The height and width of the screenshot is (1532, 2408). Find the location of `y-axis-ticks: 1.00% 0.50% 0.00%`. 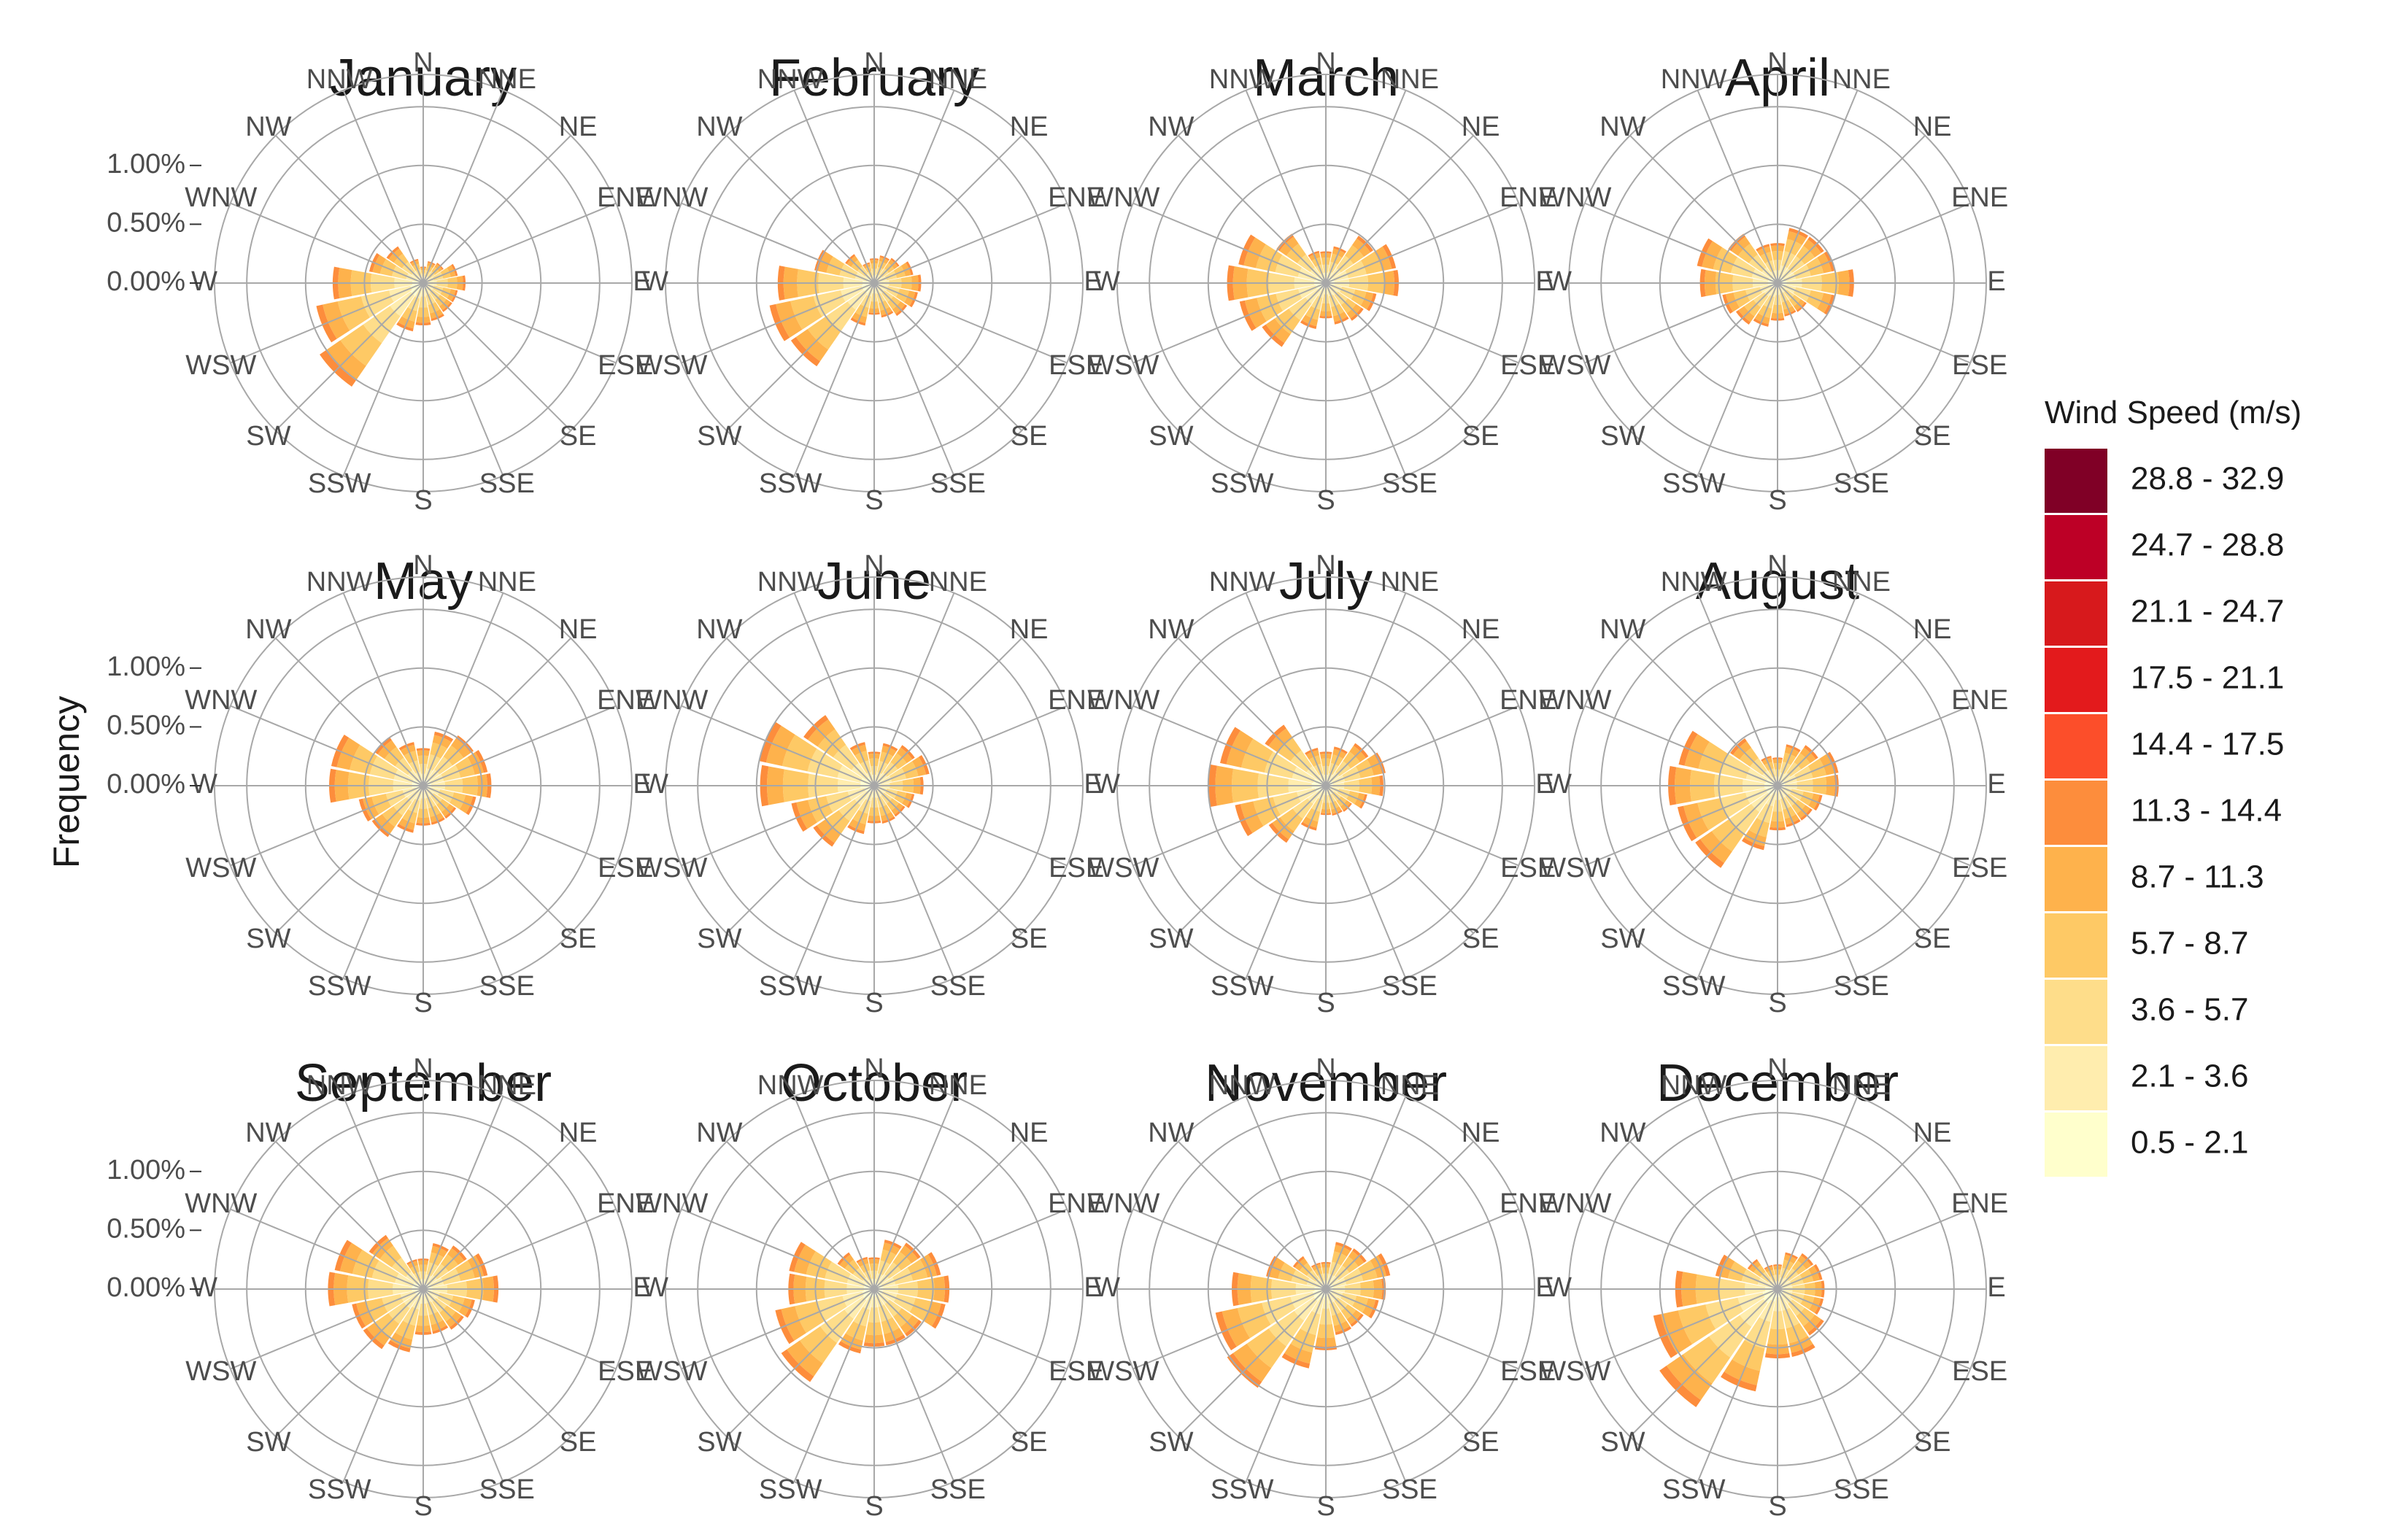

y-axis-ticks: 1.00% 0.50% 0.00% is located at coordinates (154, 1229).